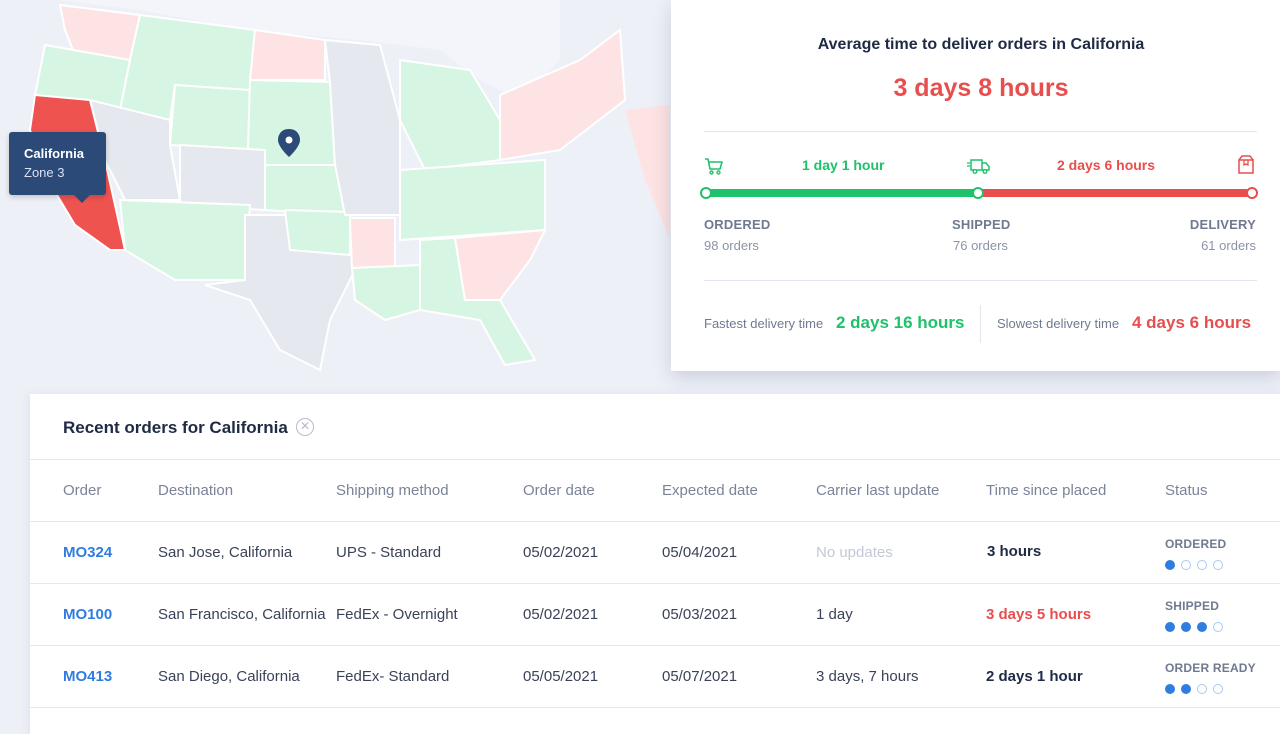  I want to click on region-maritimes, so click(647, 172).